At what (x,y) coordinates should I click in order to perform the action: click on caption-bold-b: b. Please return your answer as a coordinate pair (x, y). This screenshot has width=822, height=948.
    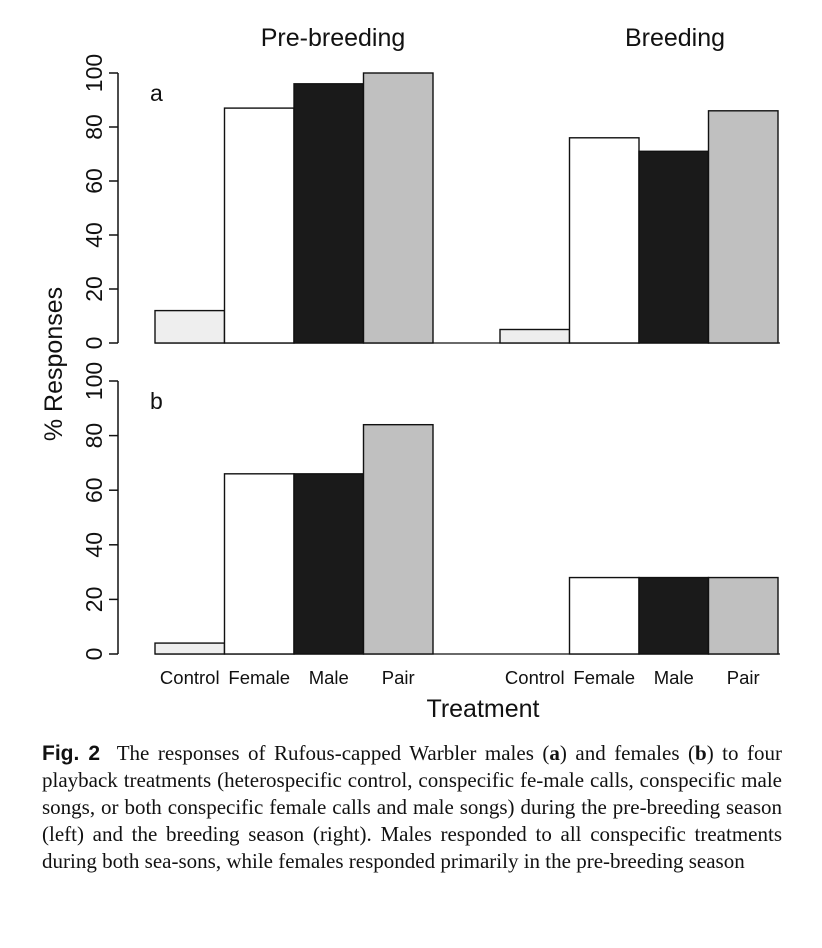
    Looking at the image, I should click on (701, 753).